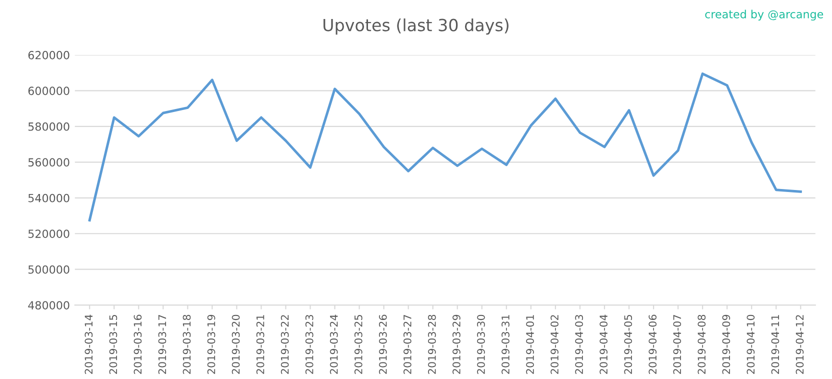 The height and width of the screenshot is (379, 832). What do you see at coordinates (726, 344) in the screenshot?
I see `x-tick-label: 2019-04-09` at bounding box center [726, 344].